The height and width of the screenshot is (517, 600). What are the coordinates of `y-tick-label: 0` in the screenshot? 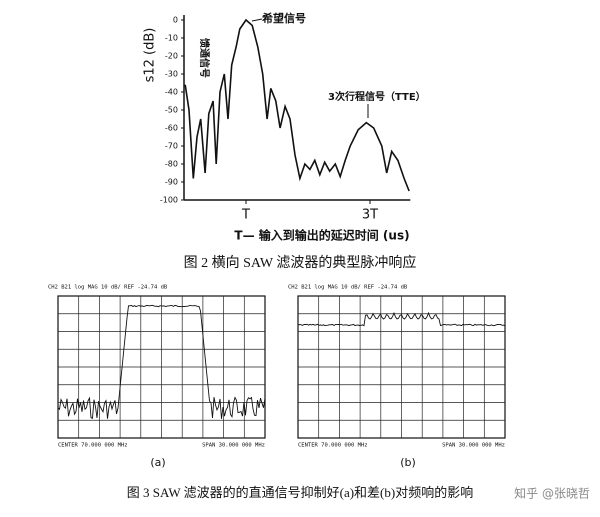 It's located at (175, 20).